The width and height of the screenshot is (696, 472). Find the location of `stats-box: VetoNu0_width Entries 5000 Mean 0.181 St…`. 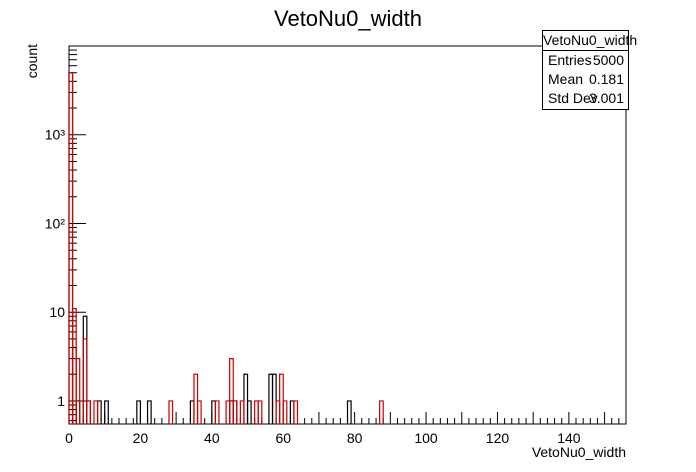

stats-box: VetoNu0_width Entries 5000 Mean 0.181 St… is located at coordinates (589, 70).